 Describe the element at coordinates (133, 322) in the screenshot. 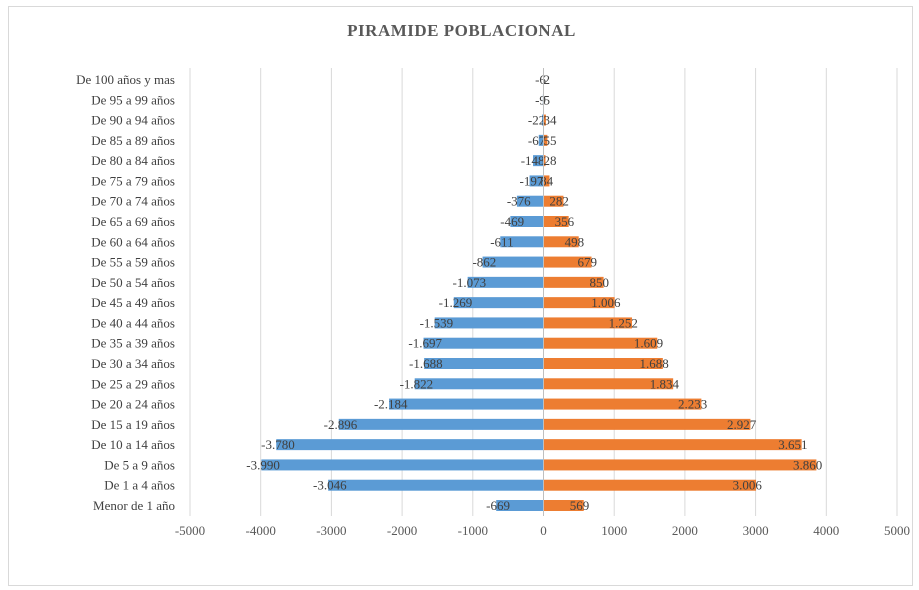

I see `category-label: De 40 a 44 años` at that location.